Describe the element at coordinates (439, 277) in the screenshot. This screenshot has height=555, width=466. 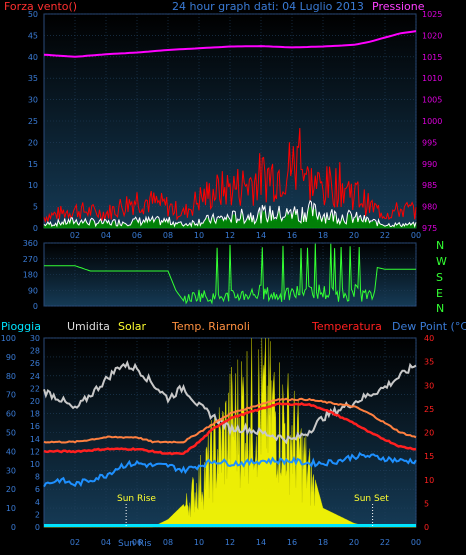
I see `compass-s: S` at that location.